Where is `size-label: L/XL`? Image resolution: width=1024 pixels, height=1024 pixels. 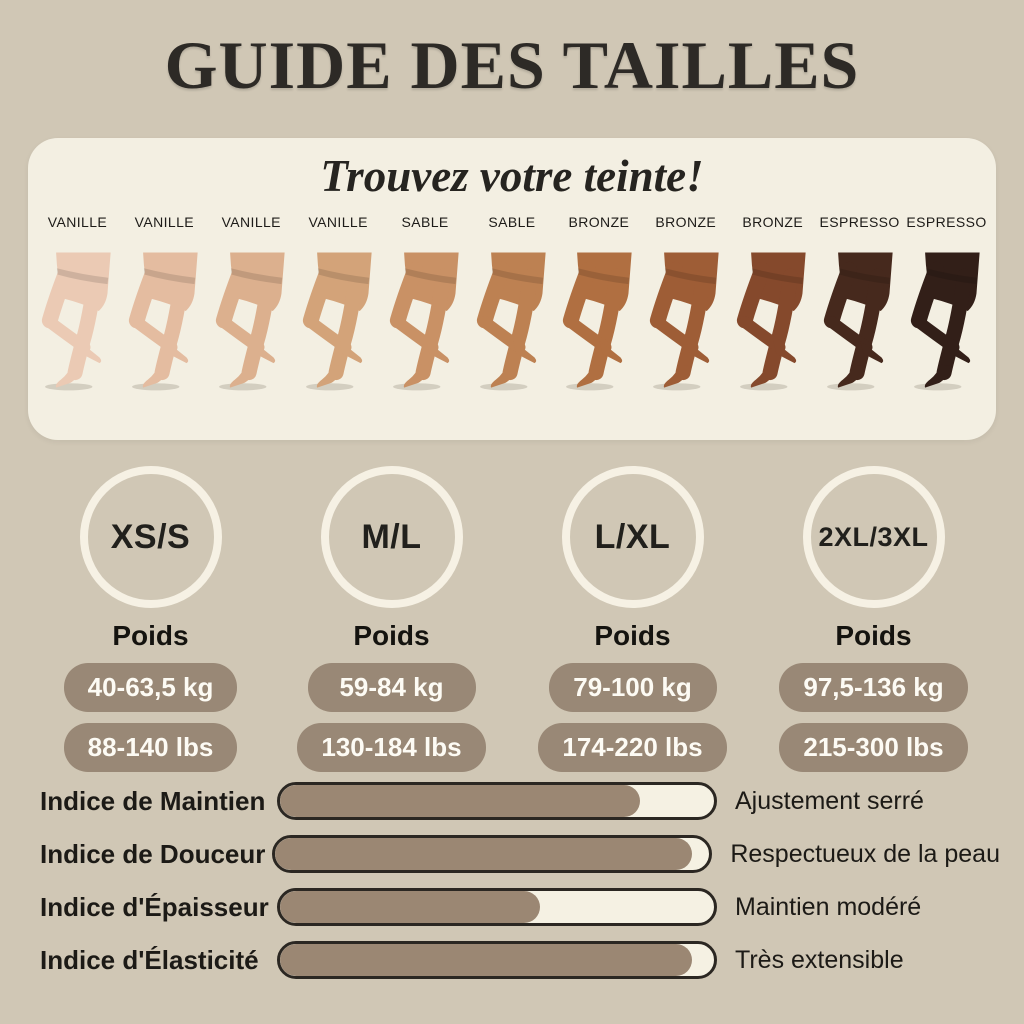 size-label: L/XL is located at coordinates (632, 536).